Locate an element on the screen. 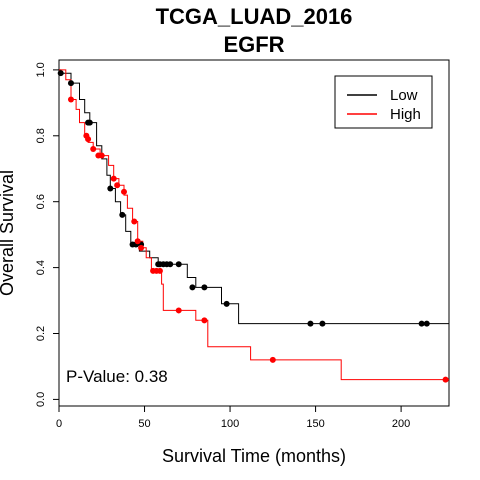 This screenshot has height=480, width=480. y-tick-label: 0.2 is located at coordinates (41, 333).